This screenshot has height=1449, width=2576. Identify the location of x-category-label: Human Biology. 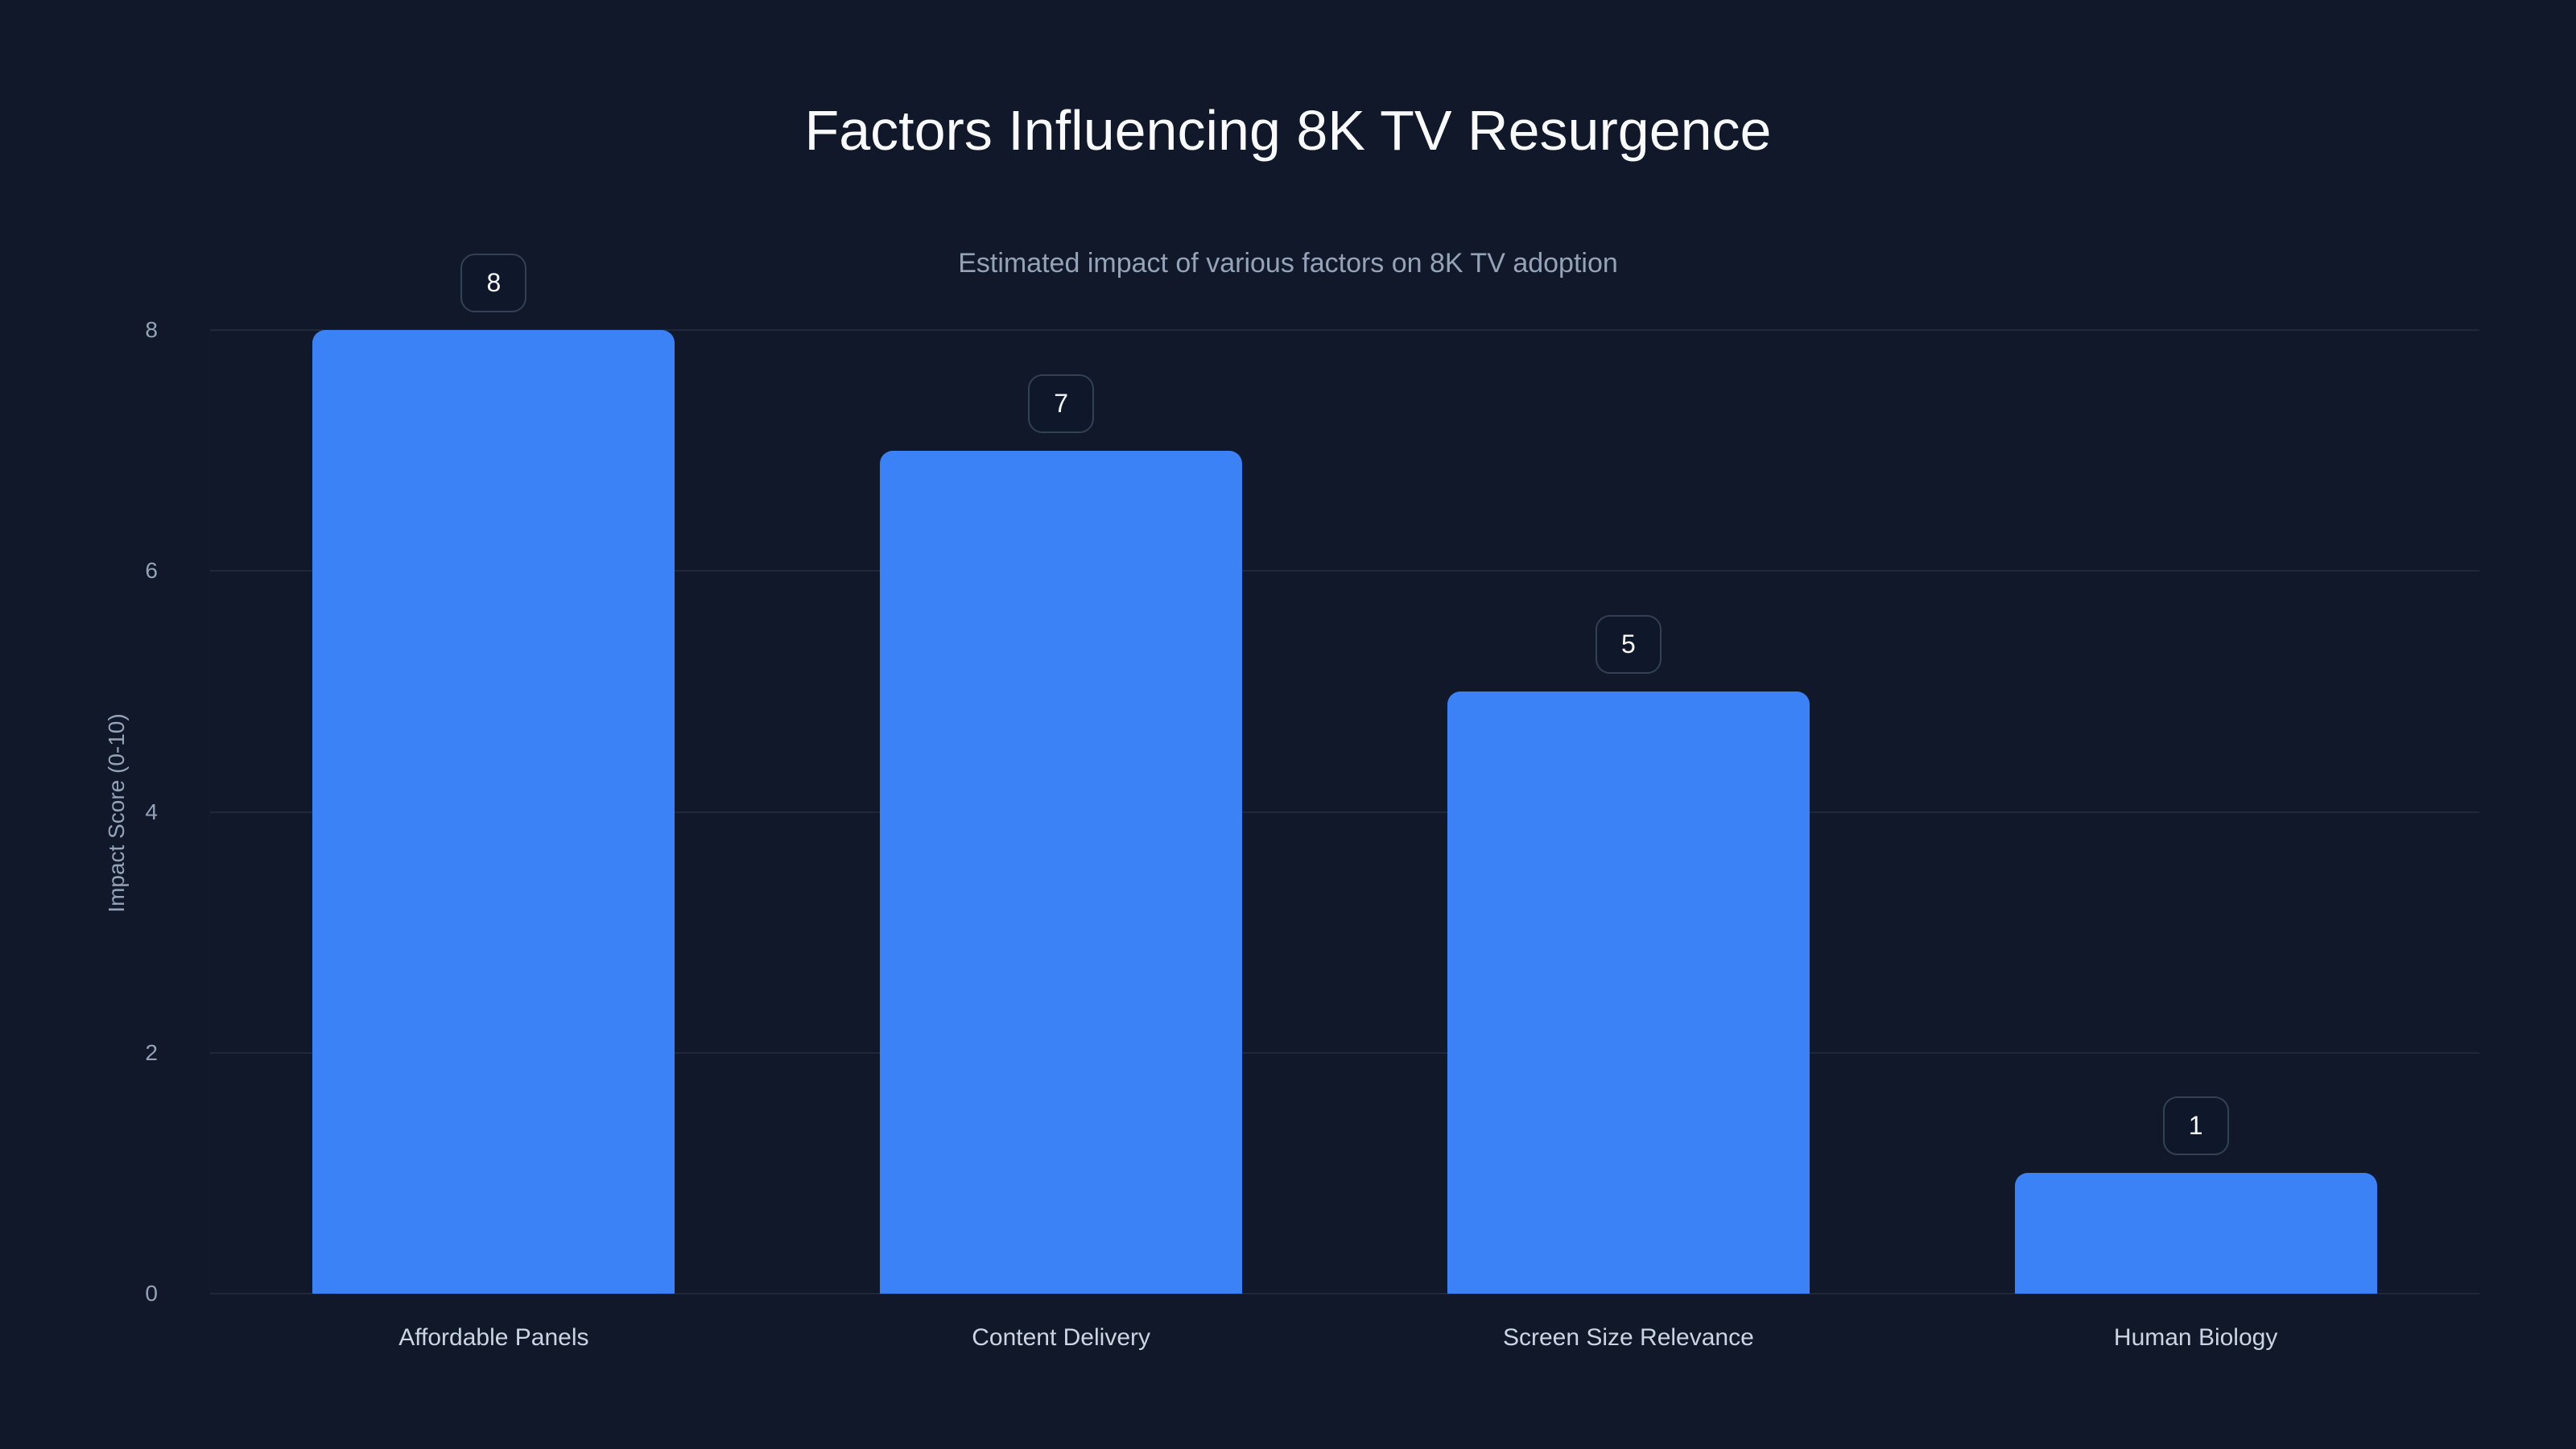
(2195, 1337).